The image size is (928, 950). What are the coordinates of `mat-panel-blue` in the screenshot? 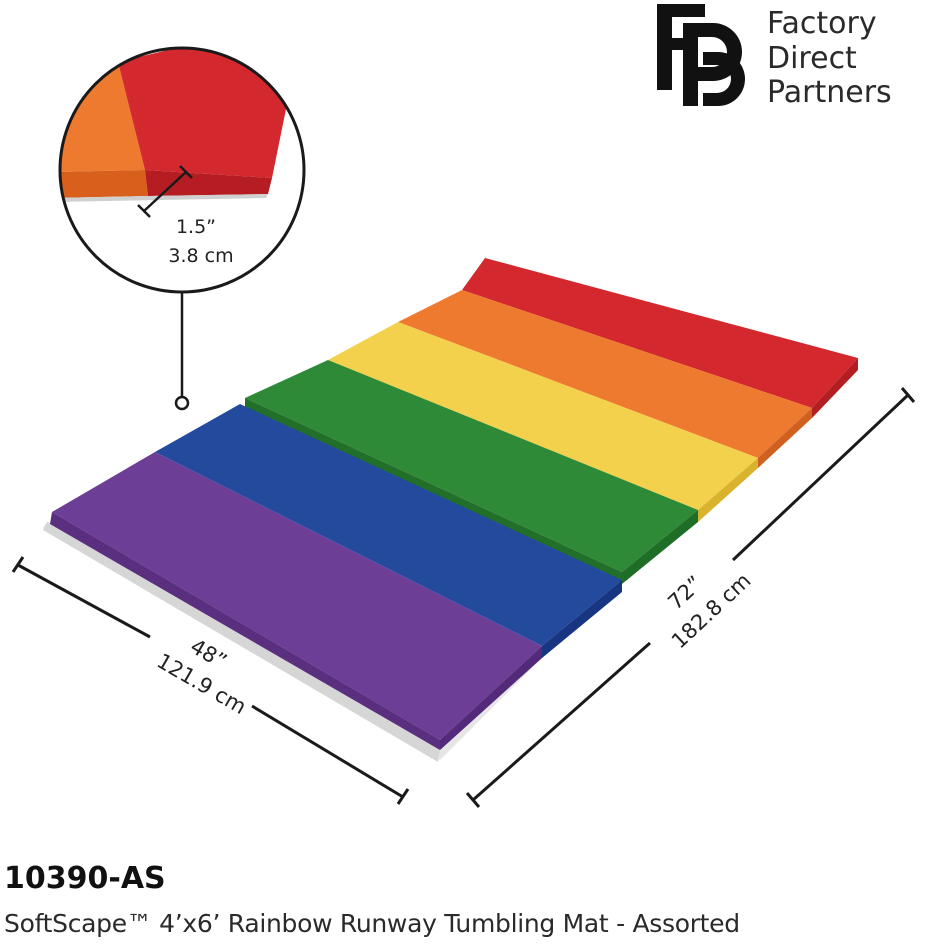 It's located at (388, 531).